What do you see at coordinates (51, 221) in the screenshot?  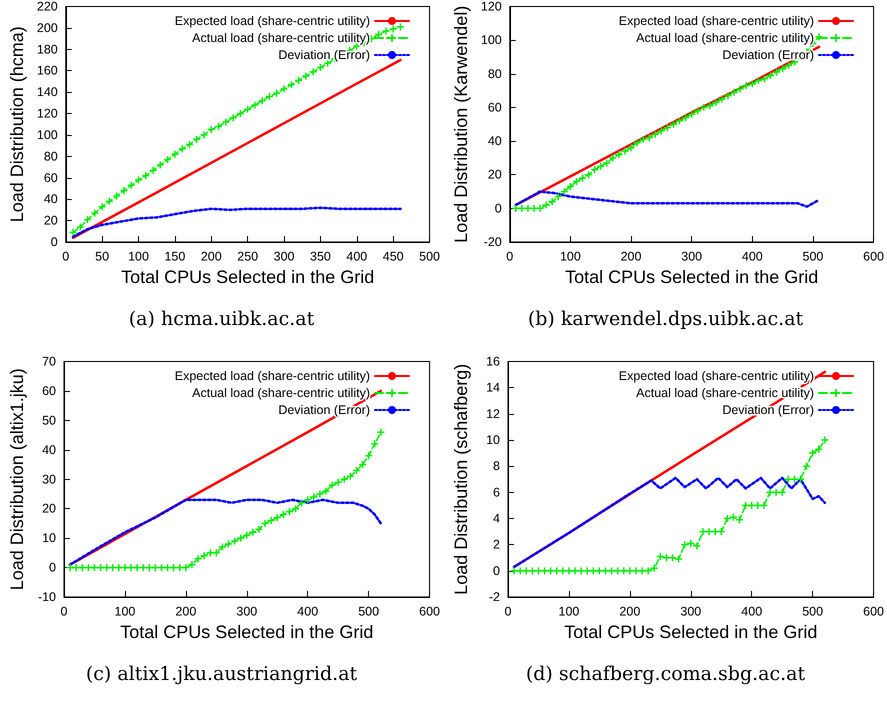 I see `y-tick-label: 20` at bounding box center [51, 221].